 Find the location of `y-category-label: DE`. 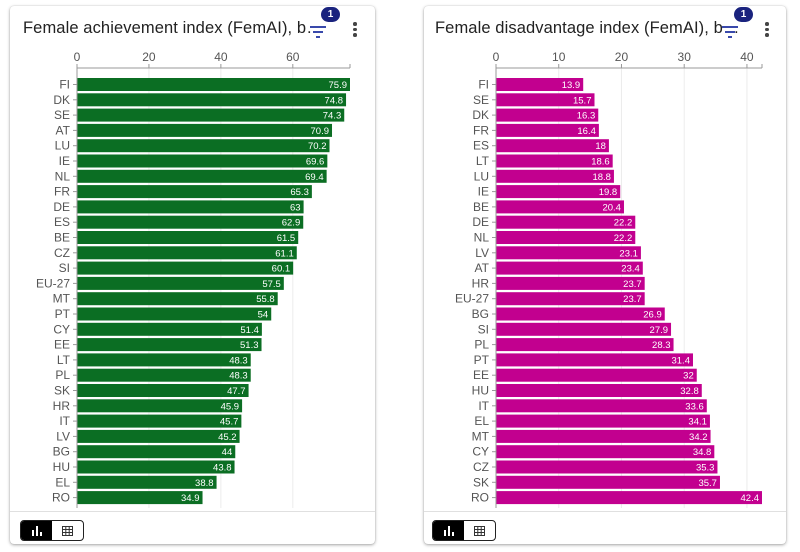

y-category-label: DE is located at coordinates (480, 222).